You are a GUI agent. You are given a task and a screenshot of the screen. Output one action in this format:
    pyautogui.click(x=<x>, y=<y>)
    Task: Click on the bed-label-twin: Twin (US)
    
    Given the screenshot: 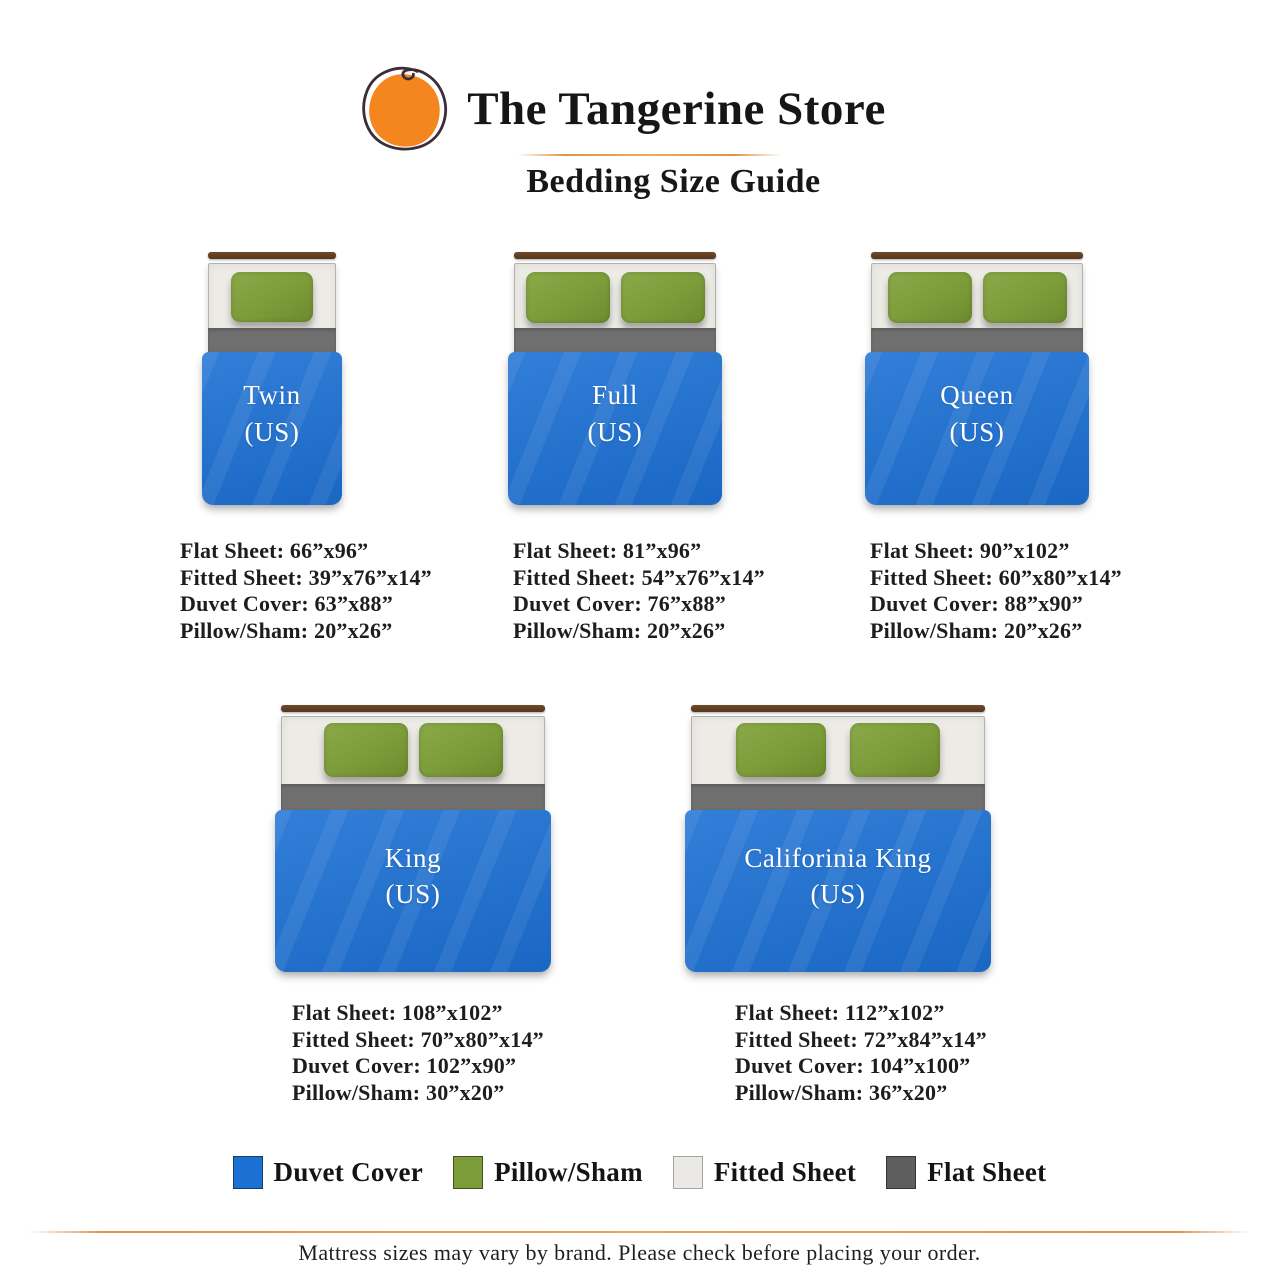 What is the action you would take?
    pyautogui.click(x=272, y=413)
    